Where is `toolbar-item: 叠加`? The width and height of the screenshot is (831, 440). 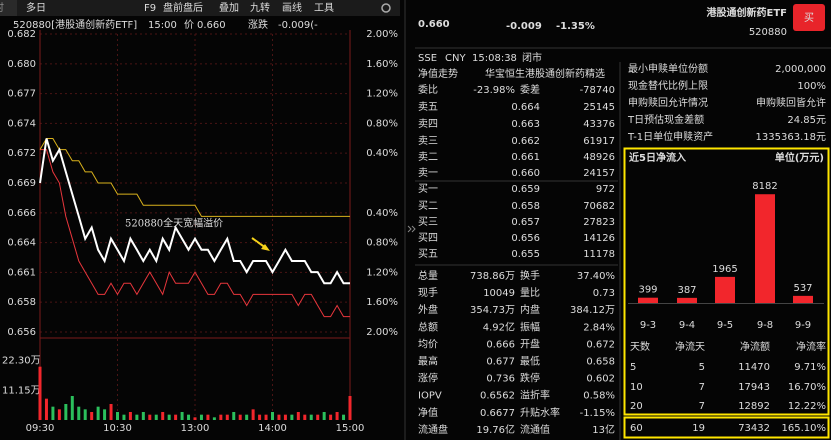
toolbar-item: 叠加 is located at coordinates (229, 8).